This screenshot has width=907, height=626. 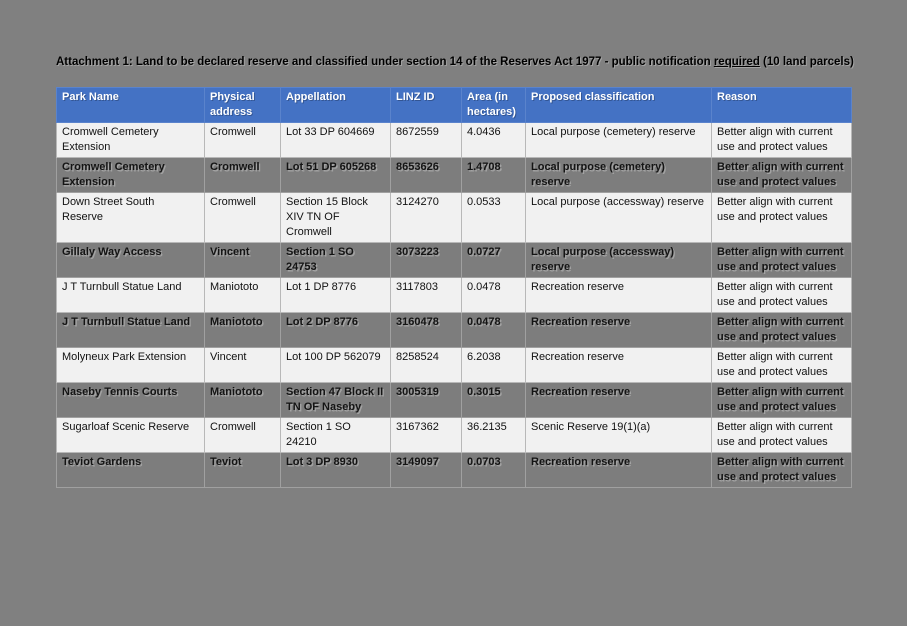 I want to click on cell-park-name: Molyneux Park Extension, so click(x=130, y=365).